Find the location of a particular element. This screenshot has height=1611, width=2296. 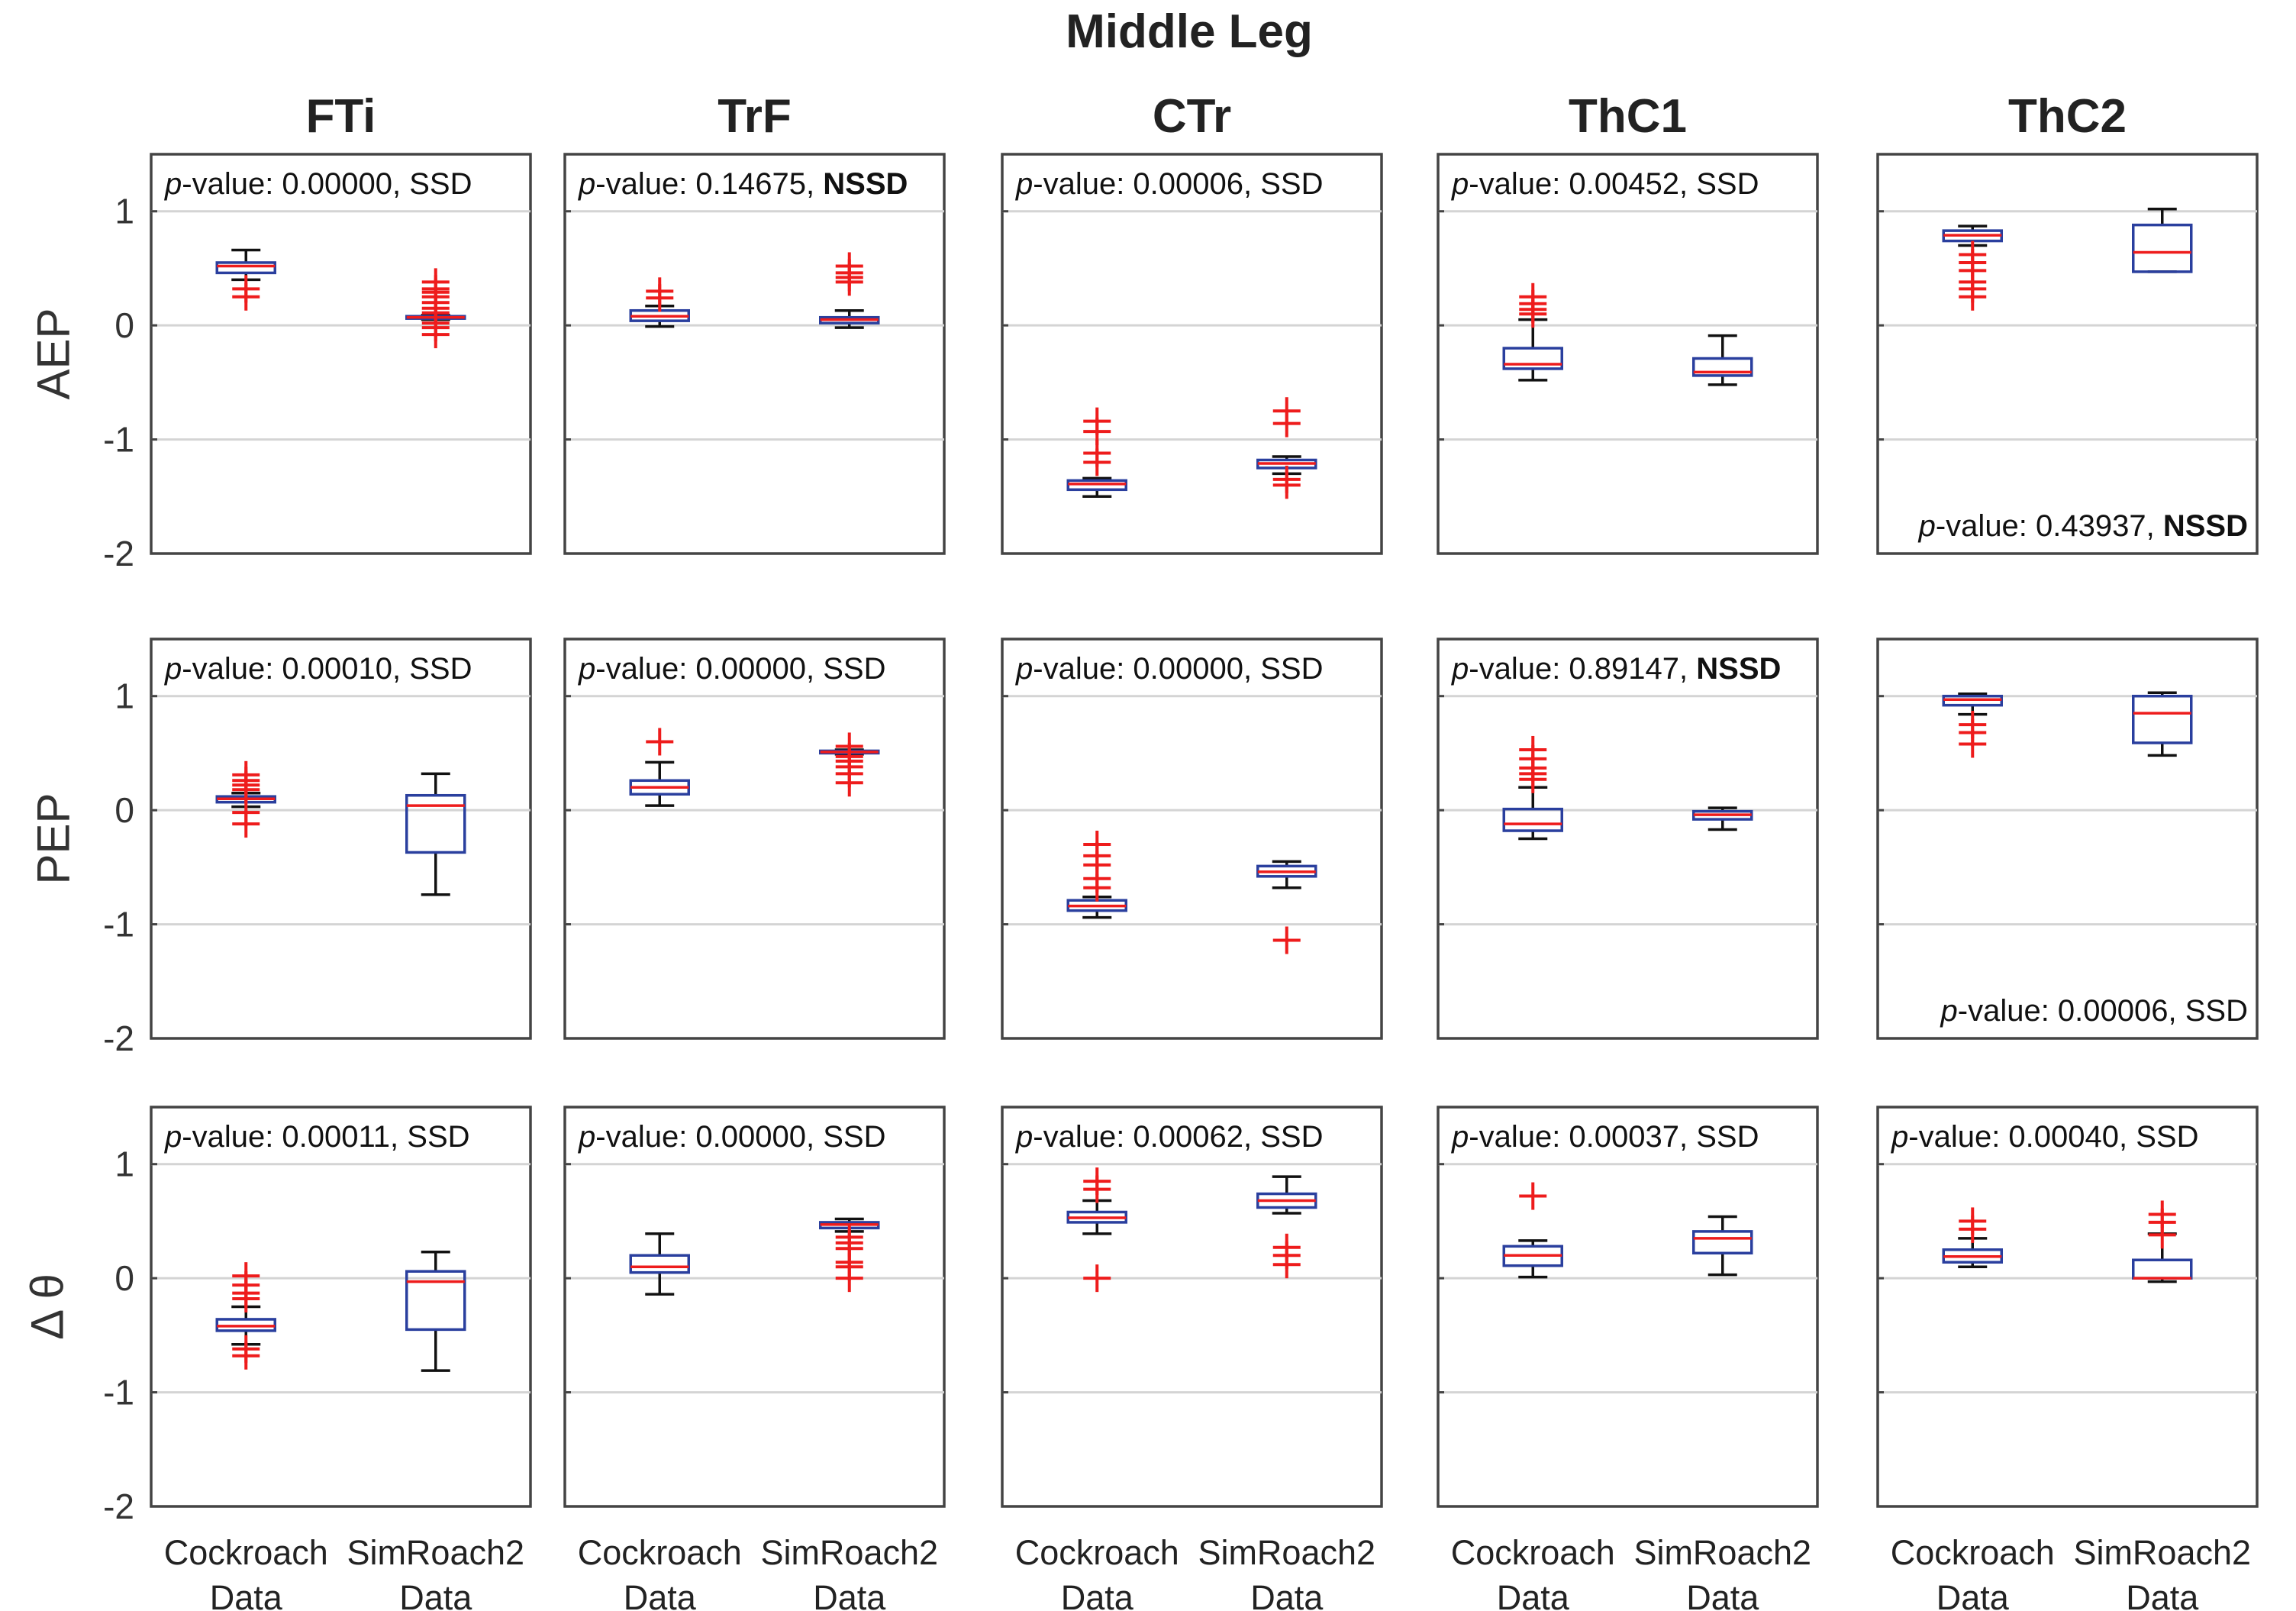

row-label-2: Δ θ is located at coordinates (47, 1307).